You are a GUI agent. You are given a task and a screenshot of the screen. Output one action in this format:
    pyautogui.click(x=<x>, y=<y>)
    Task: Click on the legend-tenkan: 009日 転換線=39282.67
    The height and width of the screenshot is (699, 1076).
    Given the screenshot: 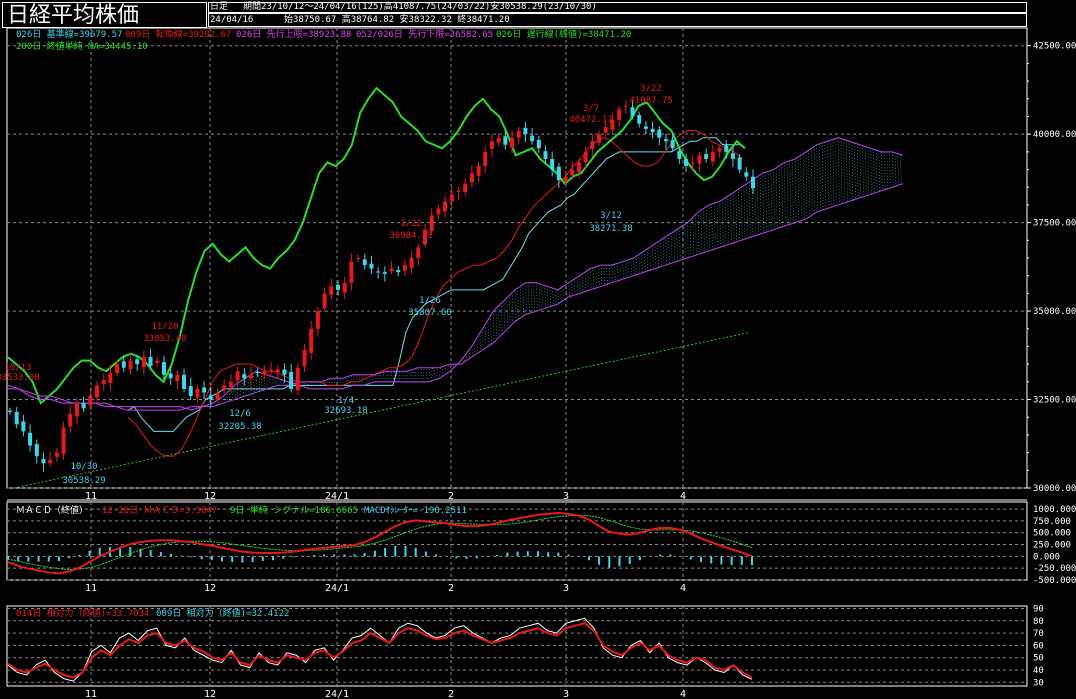 What is the action you would take?
    pyautogui.click(x=178, y=35)
    